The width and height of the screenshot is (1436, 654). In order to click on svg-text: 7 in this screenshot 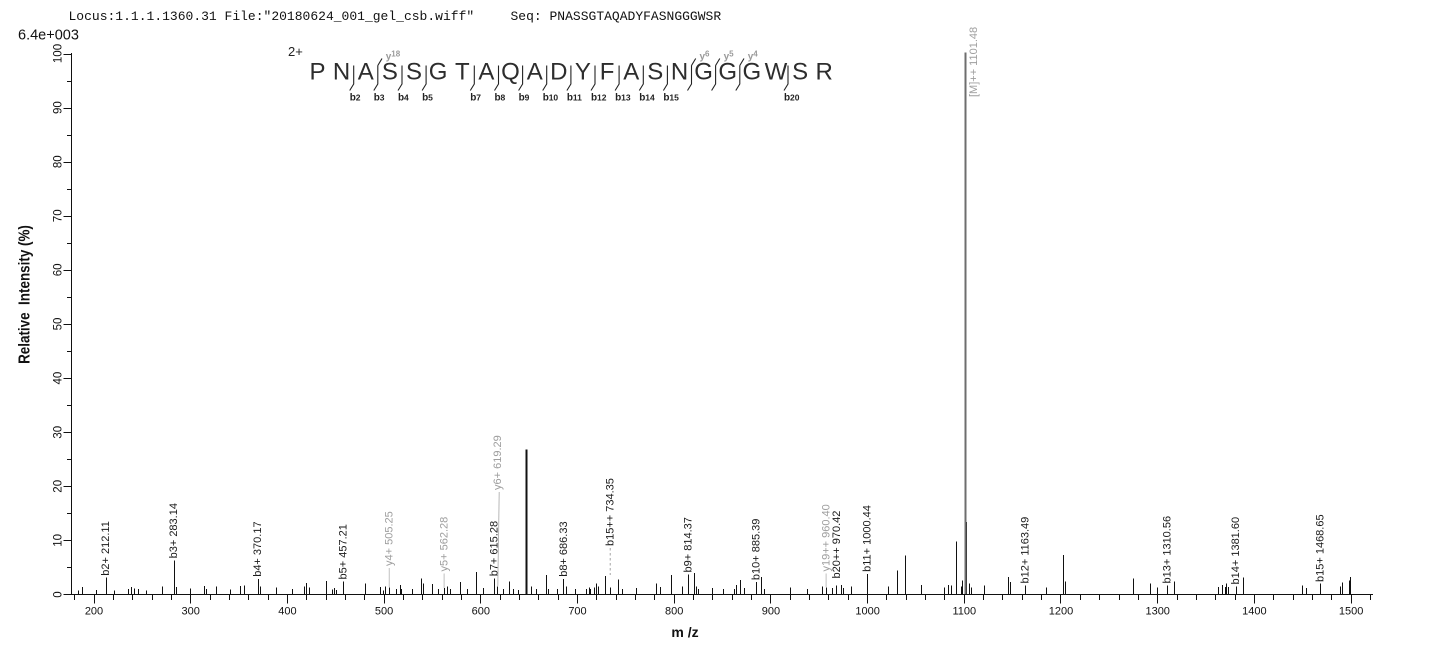, I will do `click(478, 98)`.